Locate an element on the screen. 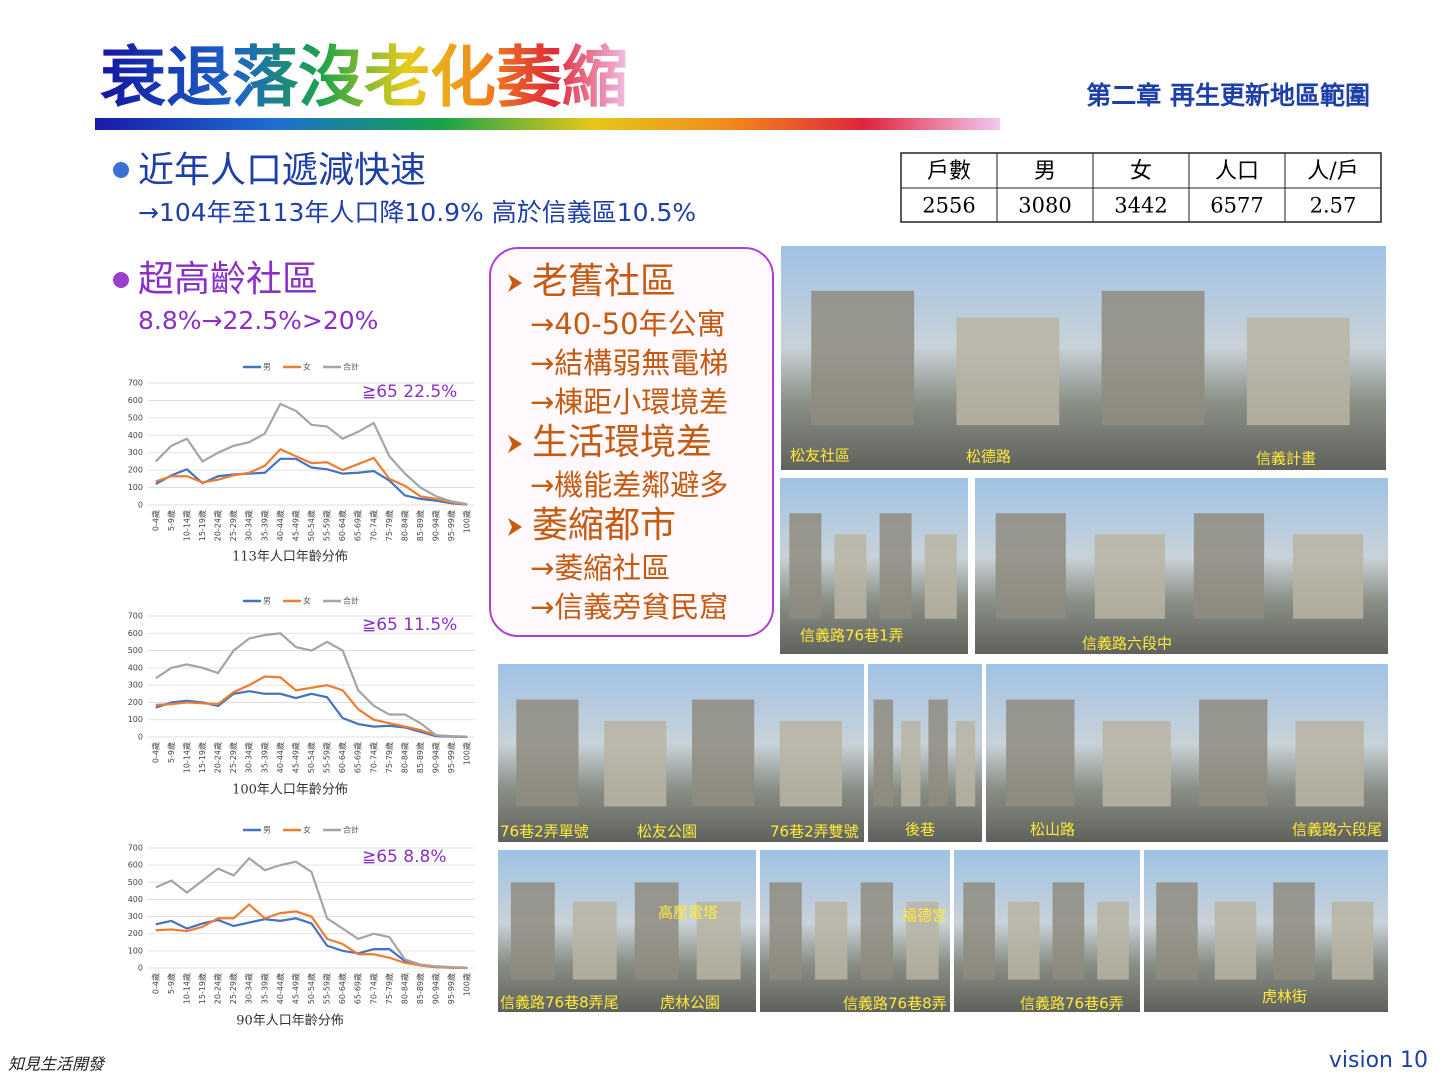 The height and width of the screenshot is (1080, 1440). photo-caption: 虎林公園 is located at coordinates (690, 1003).